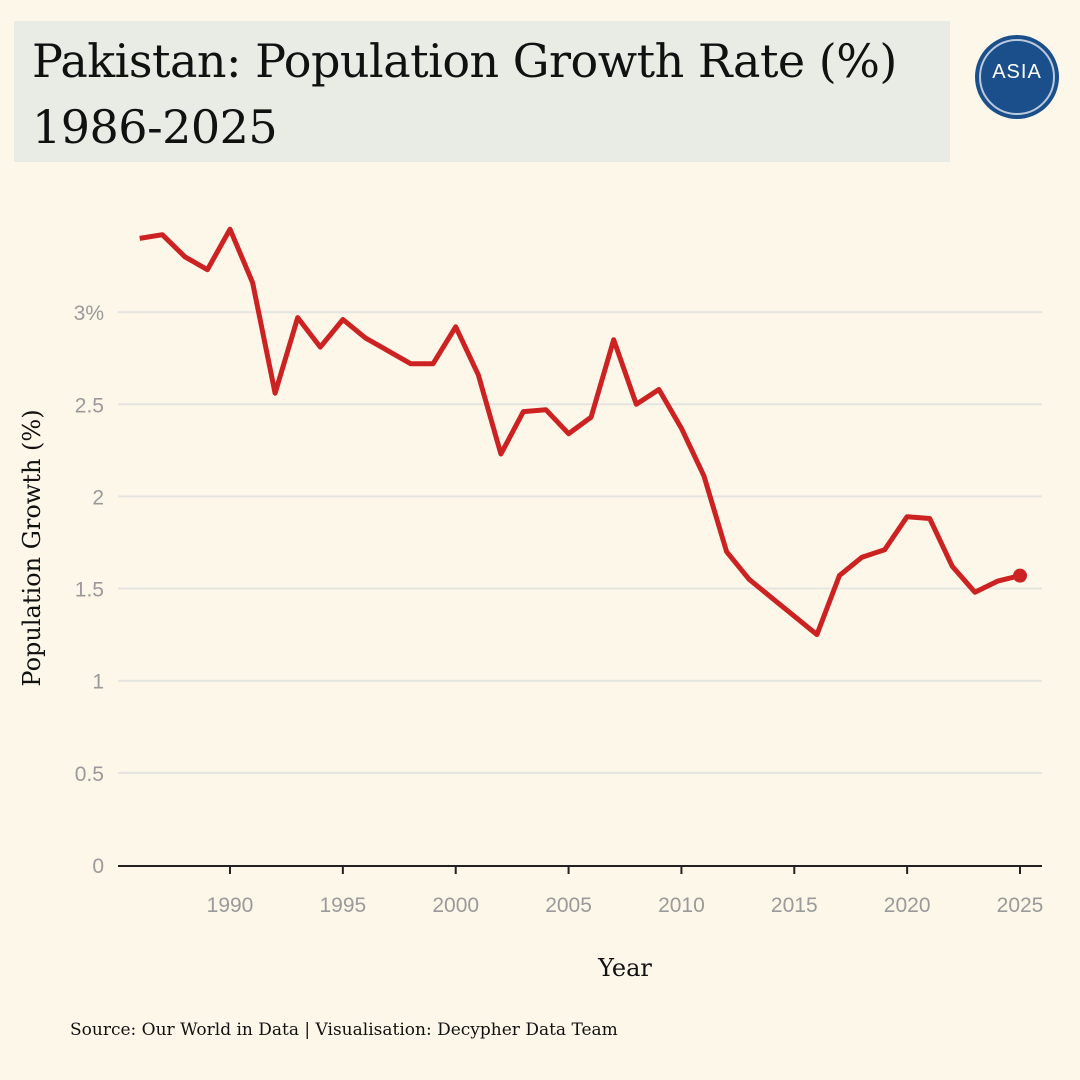 The width and height of the screenshot is (1080, 1080). What do you see at coordinates (98, 866) in the screenshot?
I see `y-tick-label: 0` at bounding box center [98, 866].